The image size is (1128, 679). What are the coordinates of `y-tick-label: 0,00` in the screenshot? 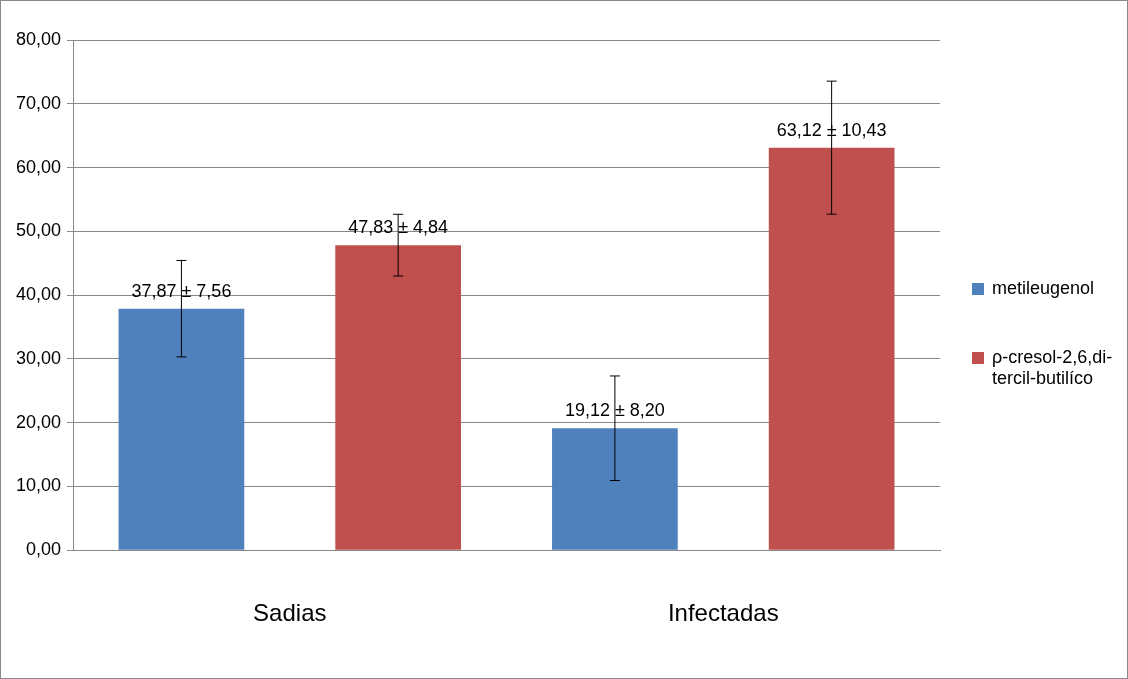 It's located at (44, 549).